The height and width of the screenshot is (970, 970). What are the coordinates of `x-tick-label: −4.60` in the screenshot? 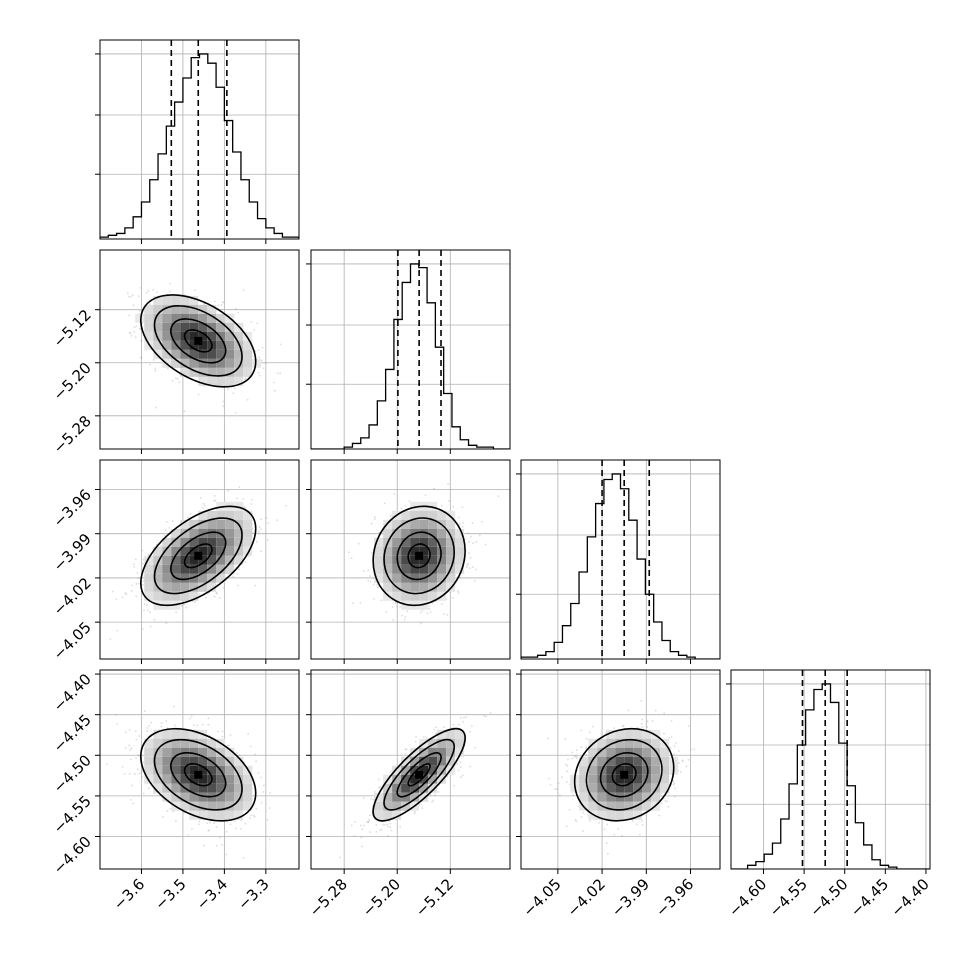 It's located at (747, 897).